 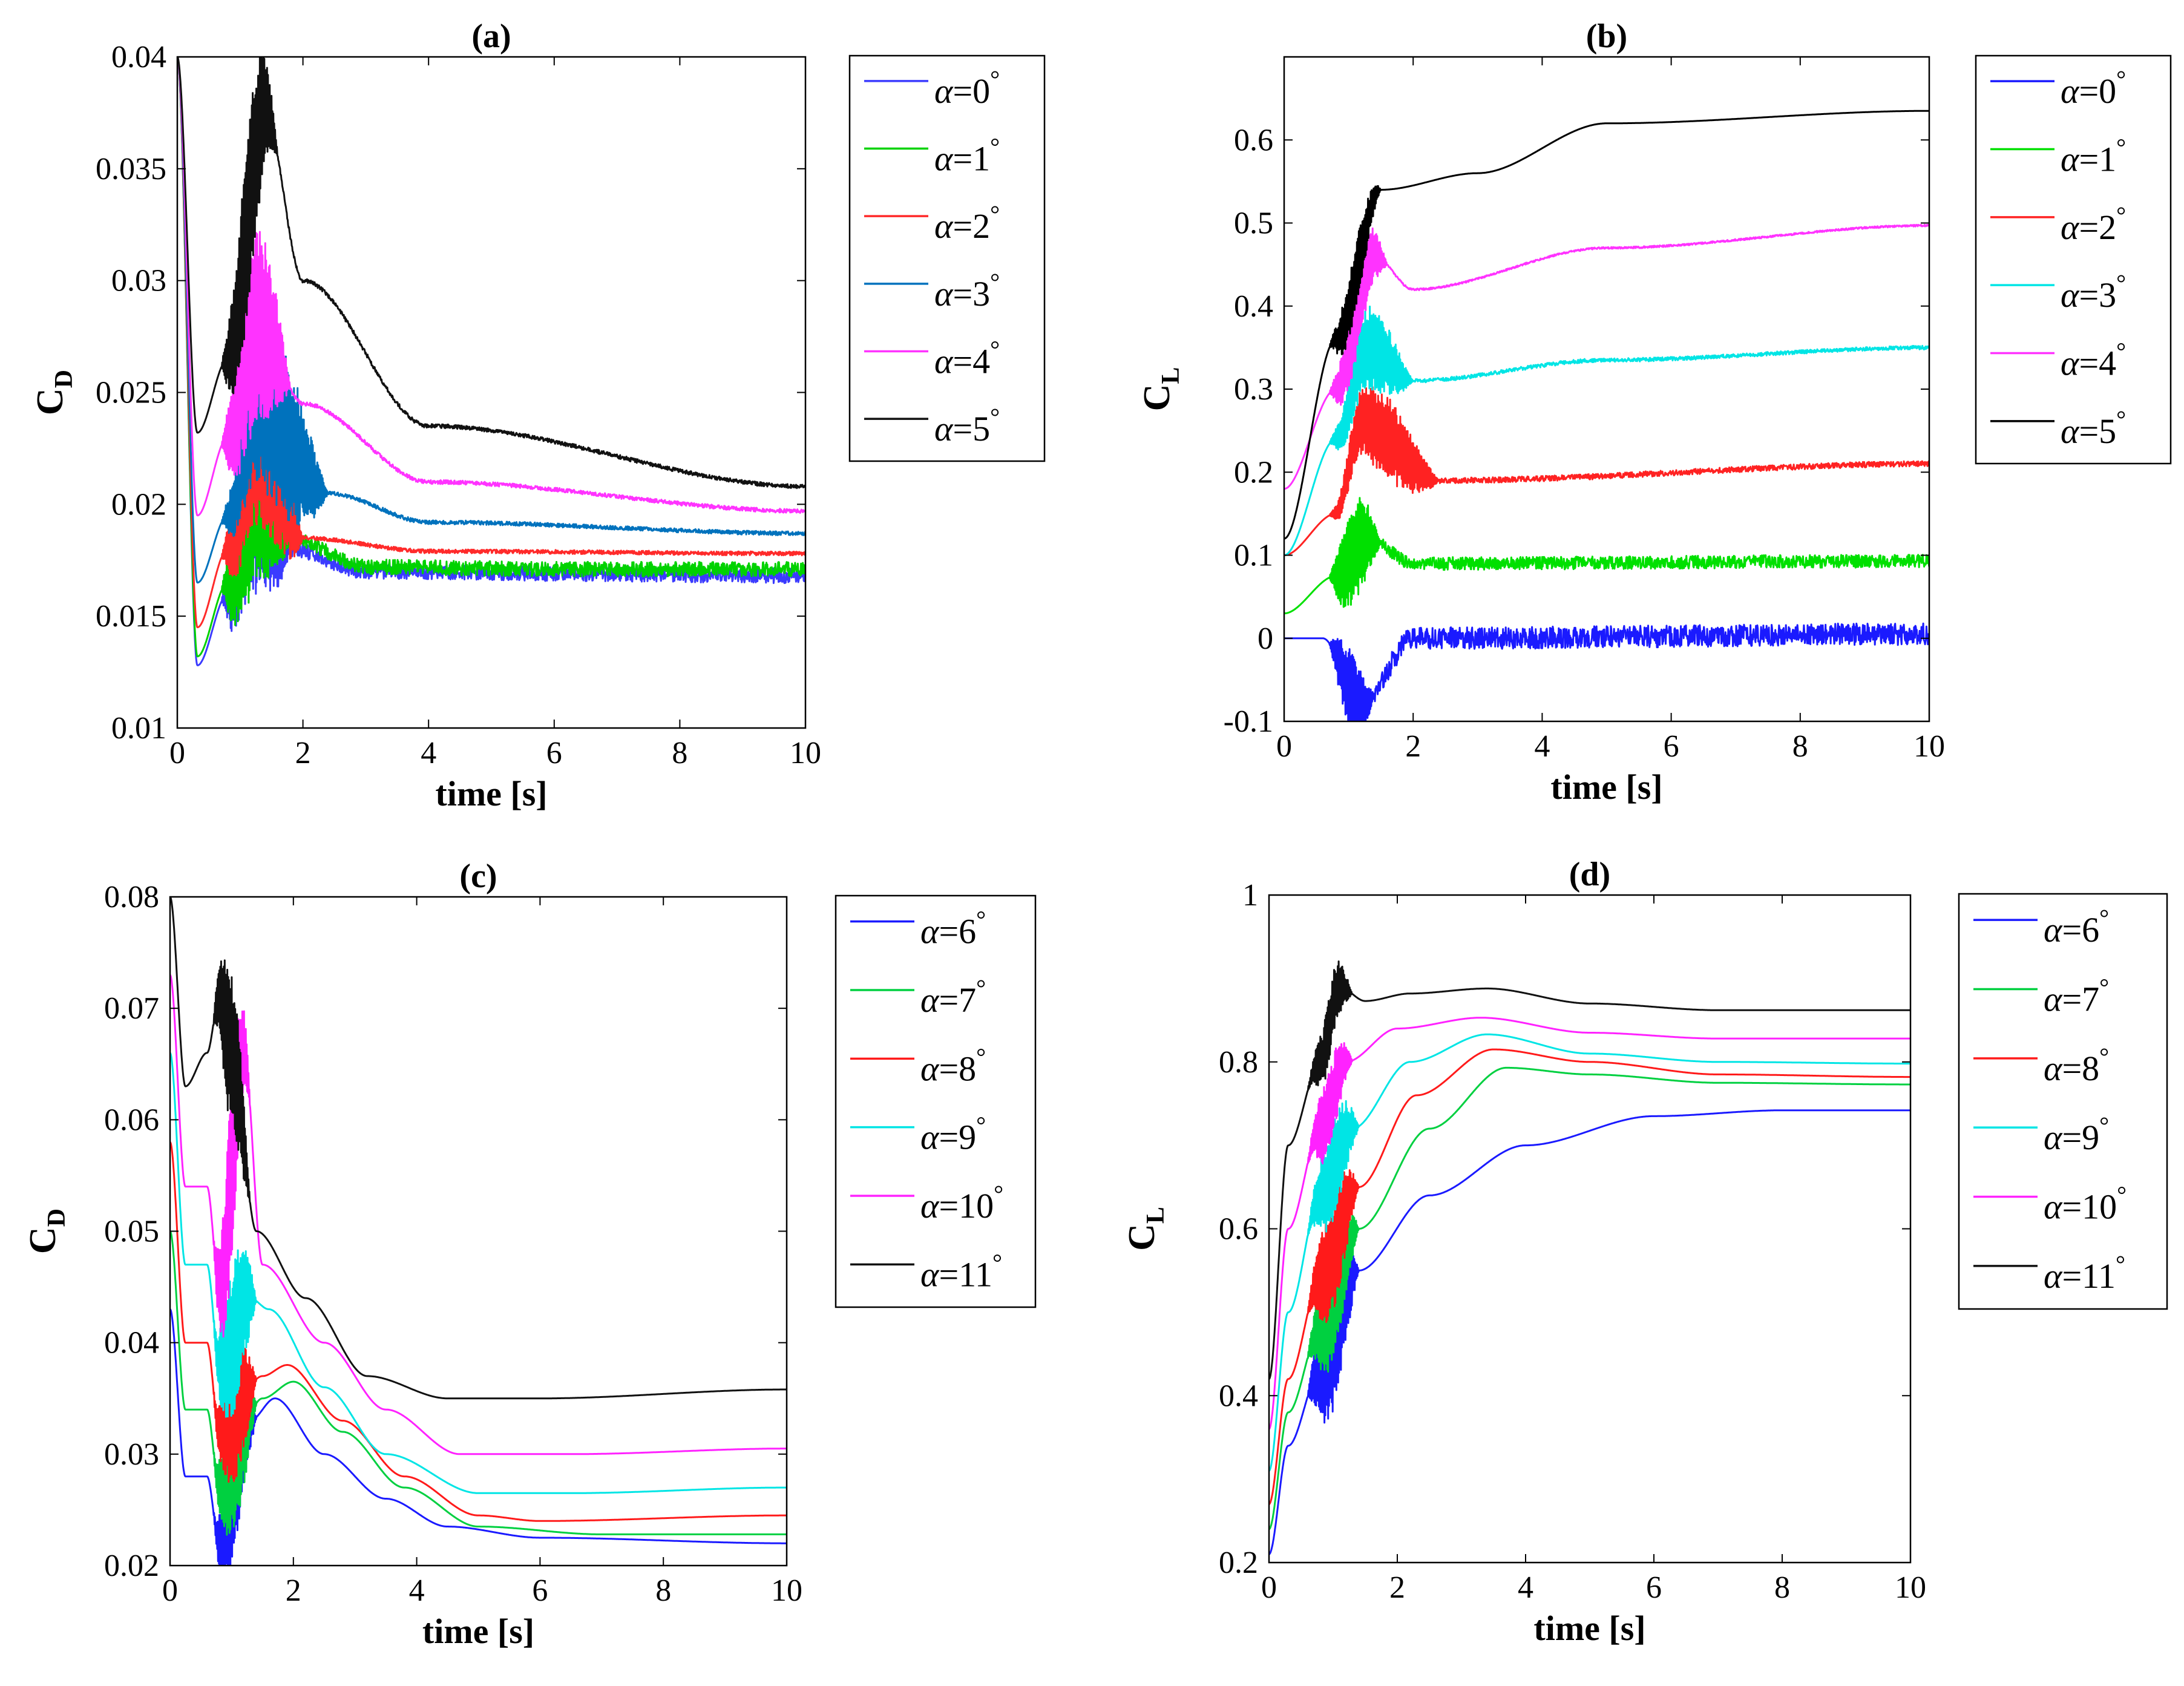 I want to click on x-tick-label-b: 2, so click(x=1413, y=747).